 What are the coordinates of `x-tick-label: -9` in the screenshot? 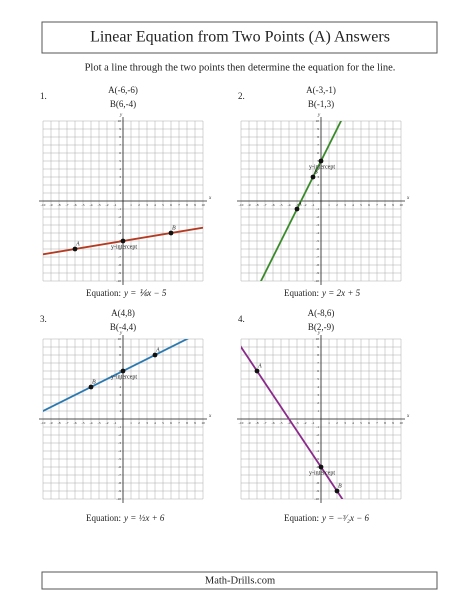 It's located at (51, 423).